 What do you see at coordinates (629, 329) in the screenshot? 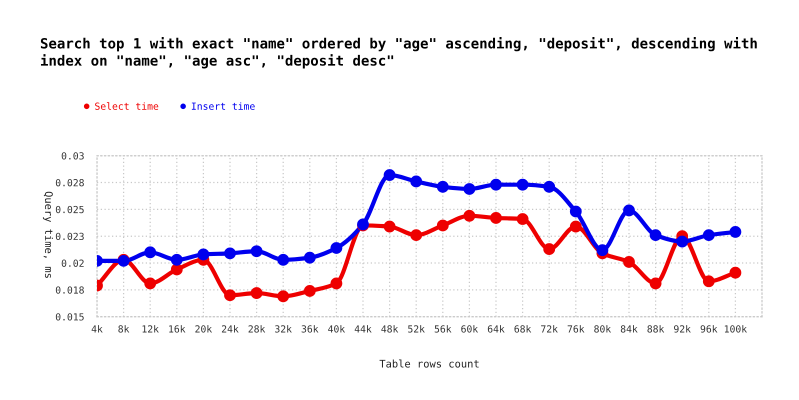
I see `x-tick-label: 84k` at bounding box center [629, 329].